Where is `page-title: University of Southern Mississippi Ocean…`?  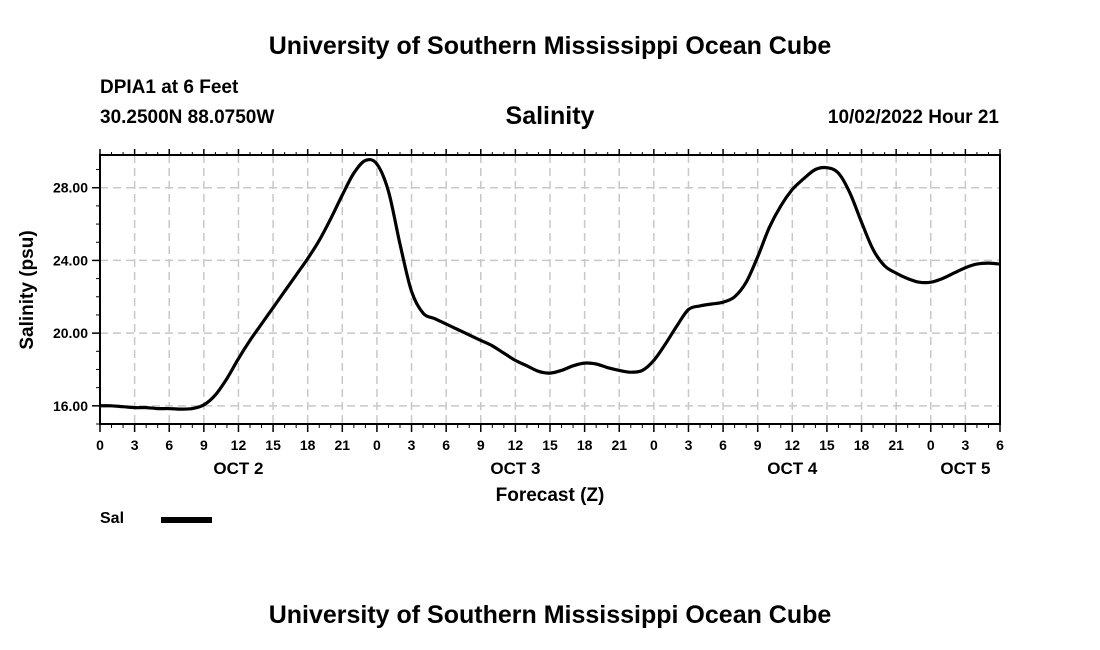 page-title: University of Southern Mississippi Ocean… is located at coordinates (550, 46).